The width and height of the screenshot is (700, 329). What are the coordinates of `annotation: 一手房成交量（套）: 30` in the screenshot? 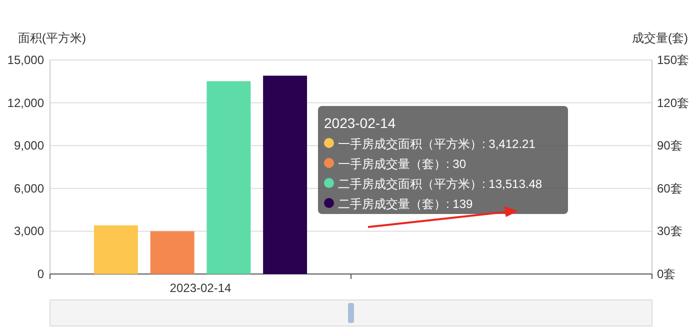 It's located at (402, 164).